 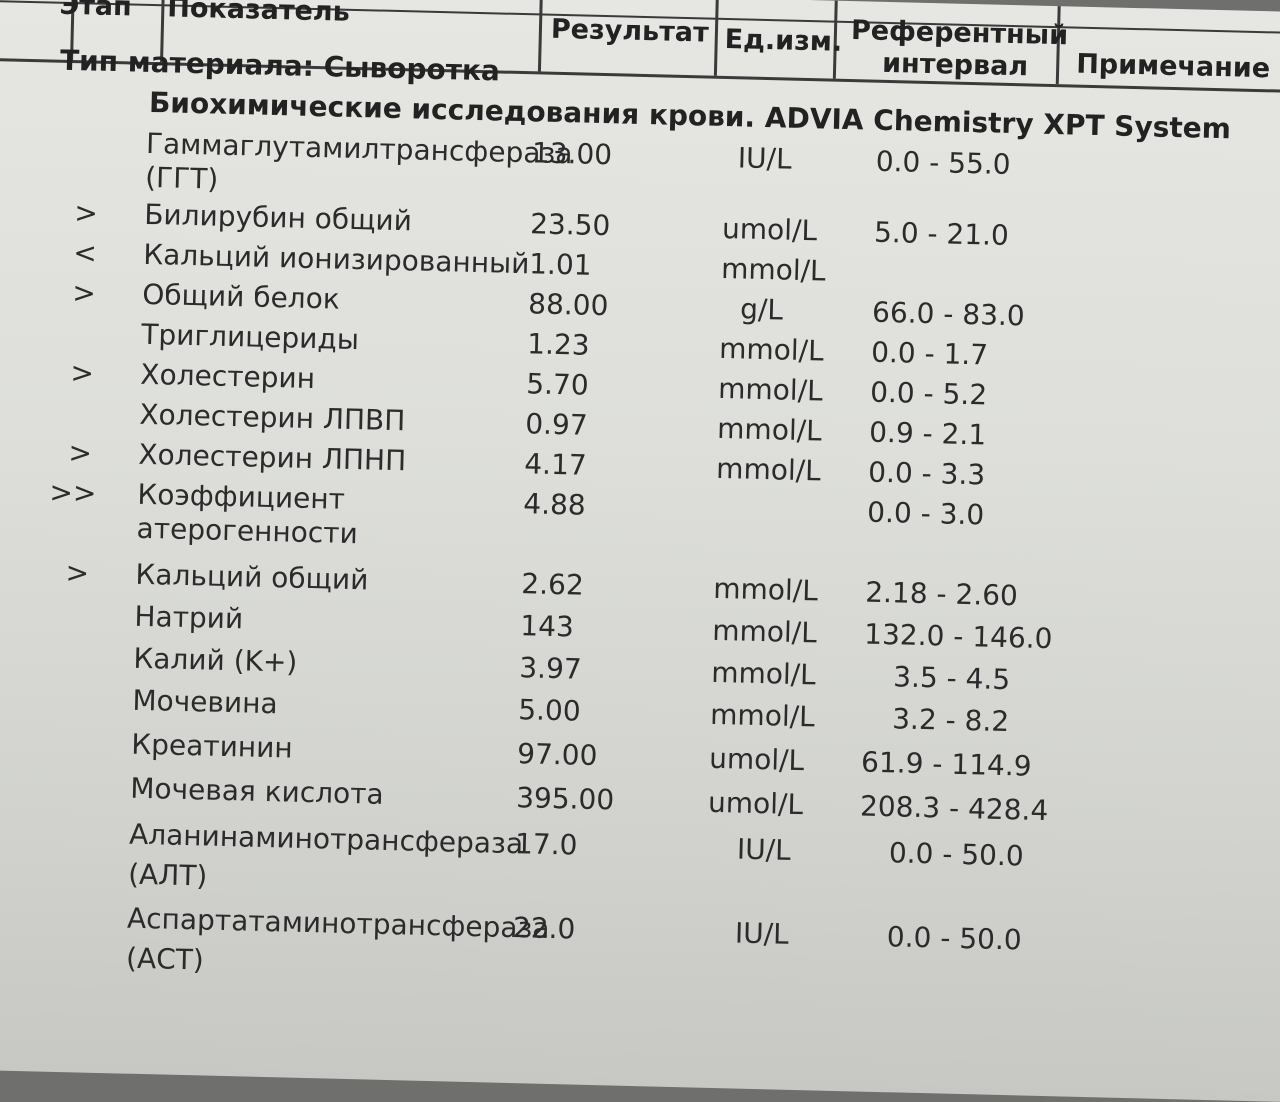 I want to click on result-value: 2.62, so click(x=553, y=584).